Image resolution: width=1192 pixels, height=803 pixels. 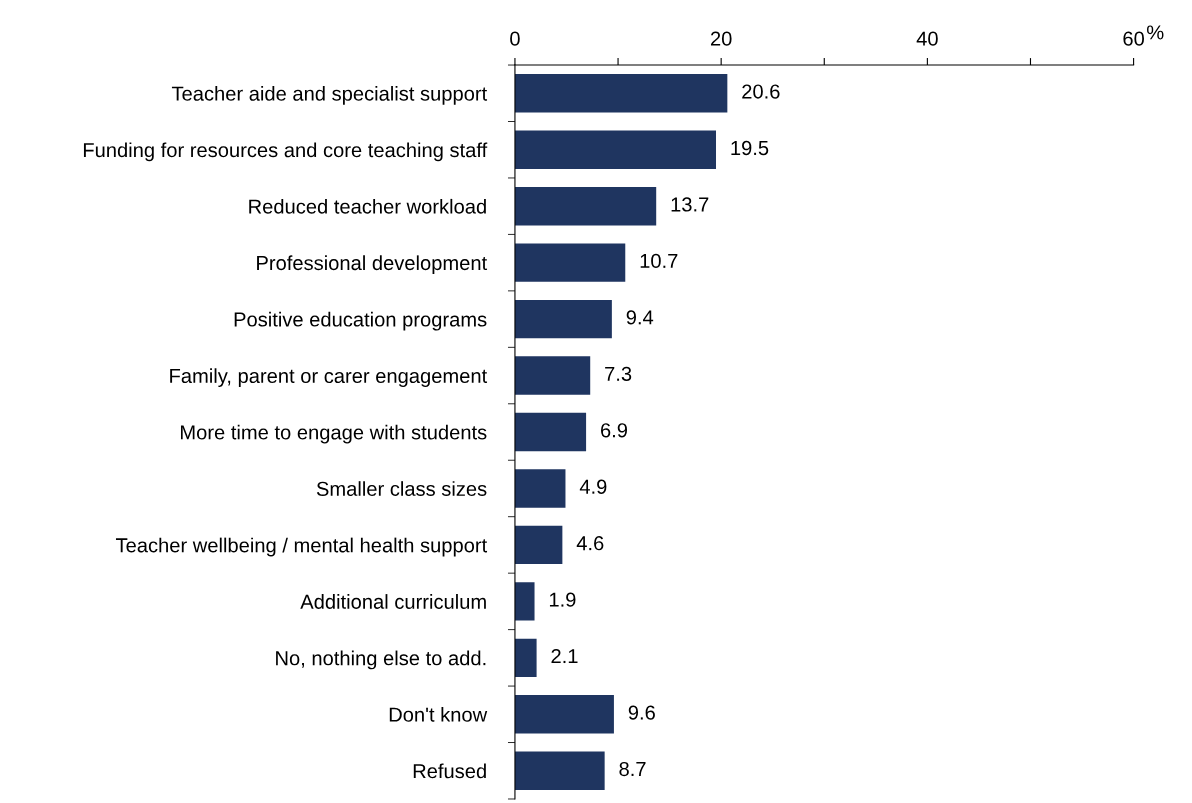 What do you see at coordinates (750, 148) in the screenshot?
I see `data-label: 19.5` at bounding box center [750, 148].